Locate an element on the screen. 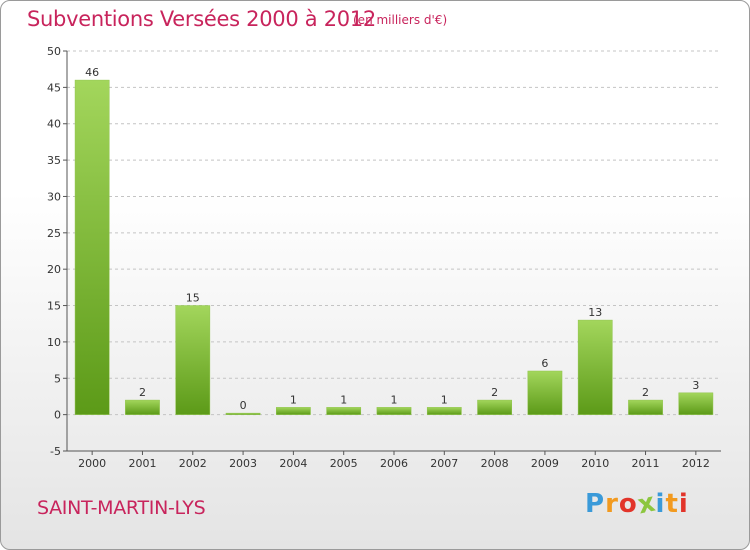 The width and height of the screenshot is (750, 550). y-tick-label: 10 is located at coordinates (54, 342).